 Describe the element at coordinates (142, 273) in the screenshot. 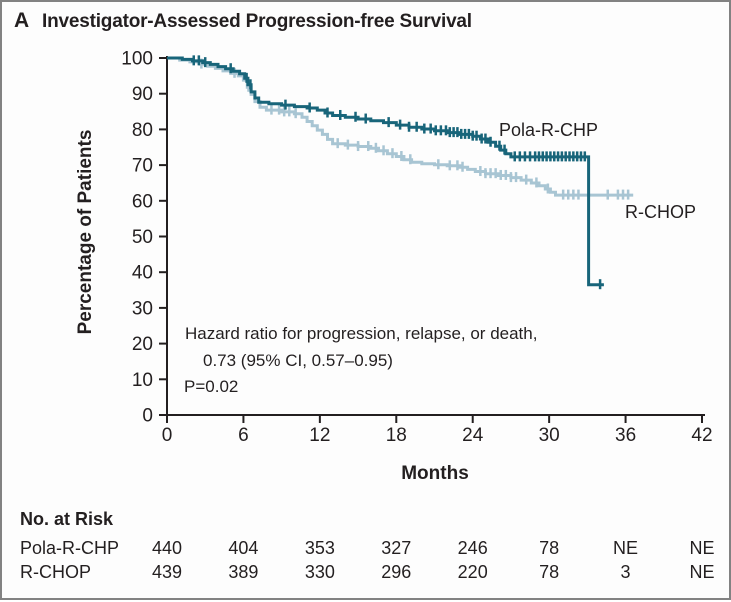

I see `y-tick-label: 40` at that location.